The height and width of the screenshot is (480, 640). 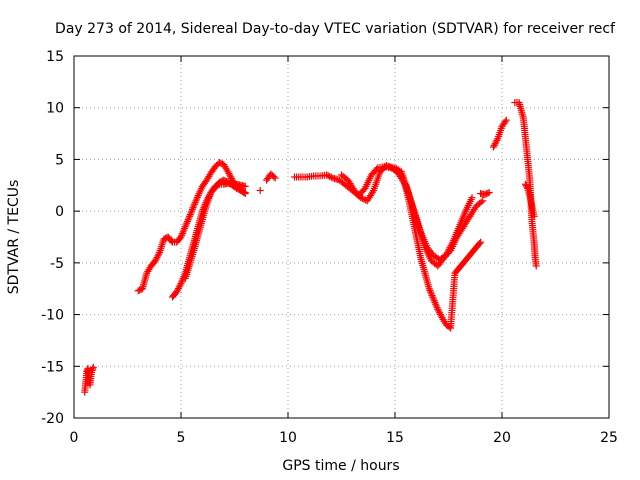 What do you see at coordinates (260, 190) in the screenshot?
I see `series-isolated` at bounding box center [260, 190].